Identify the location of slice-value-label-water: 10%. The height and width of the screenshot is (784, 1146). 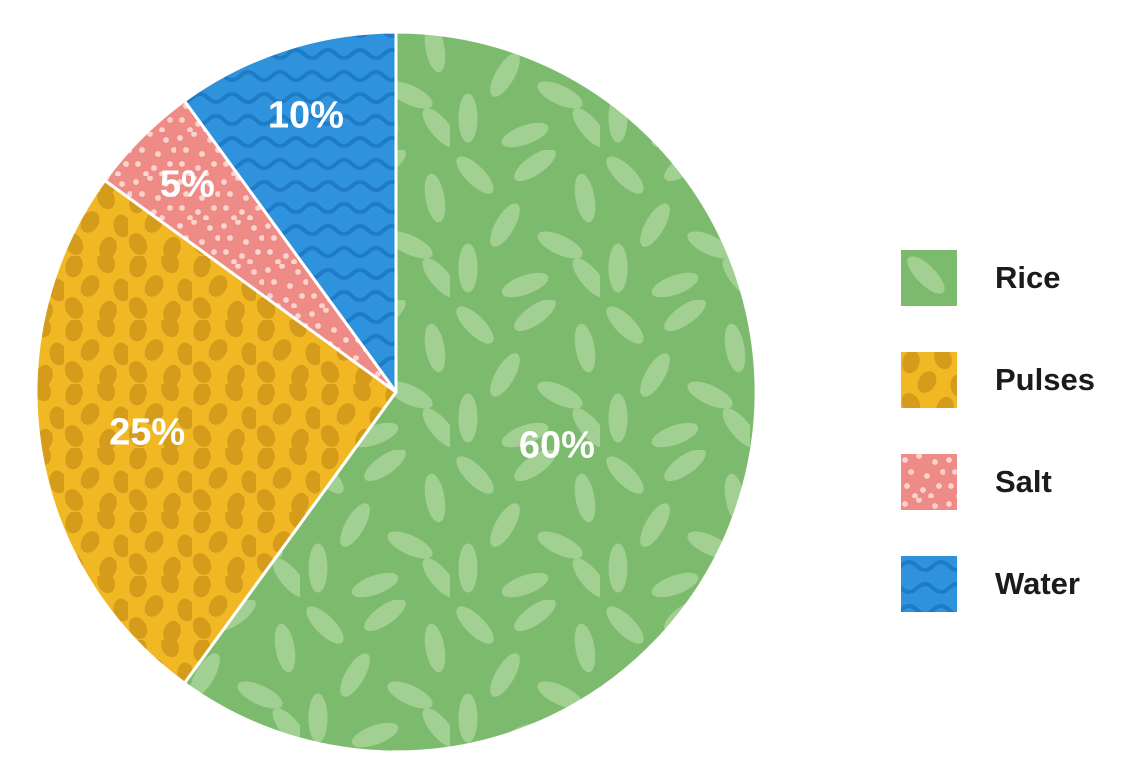
(306, 116).